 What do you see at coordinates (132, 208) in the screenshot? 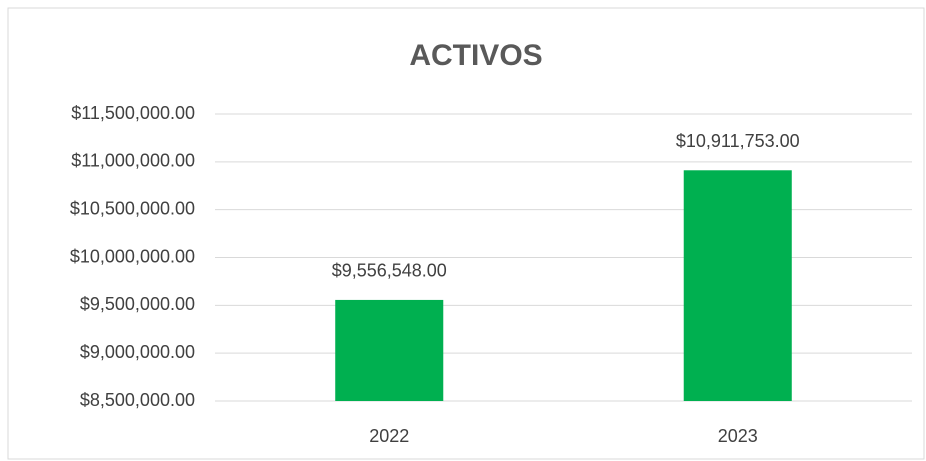
I see `y-tick-label: $10,500,000.00` at bounding box center [132, 208].